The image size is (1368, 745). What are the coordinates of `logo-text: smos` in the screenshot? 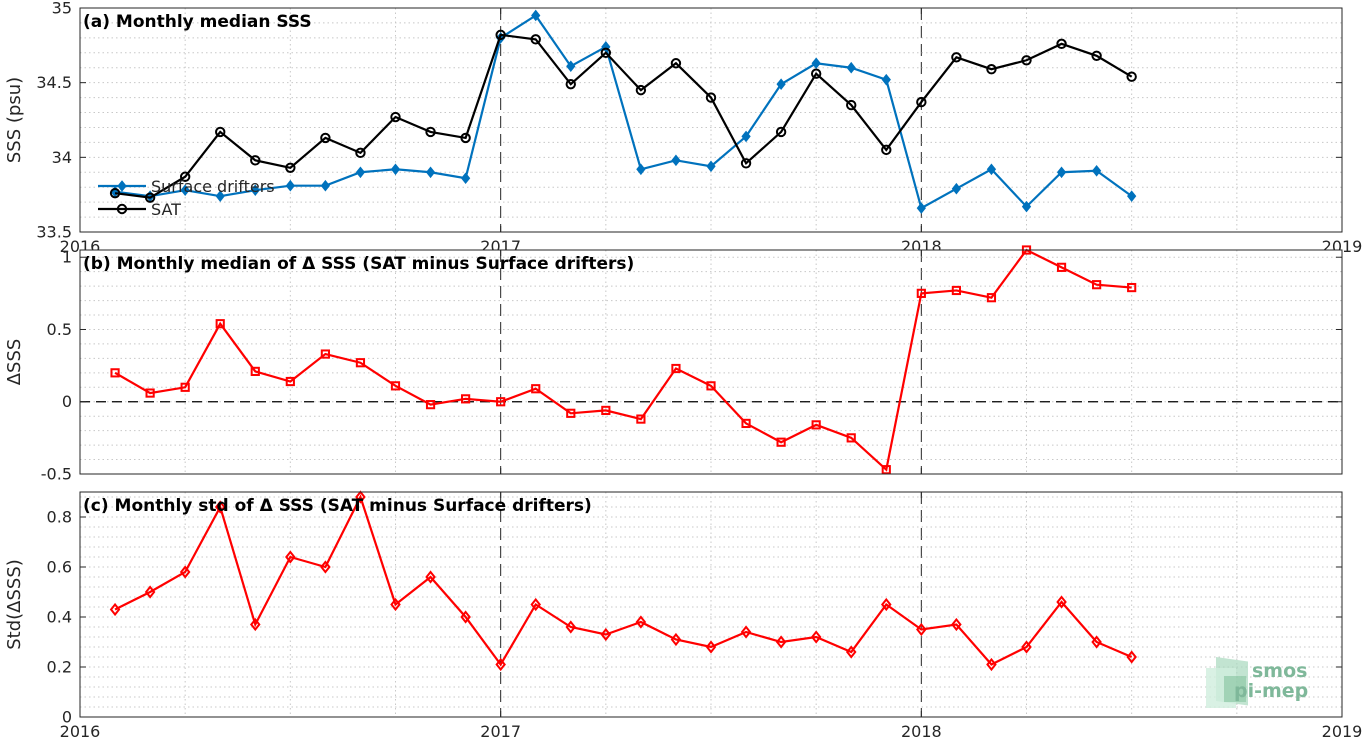 It's located at (1279, 671).